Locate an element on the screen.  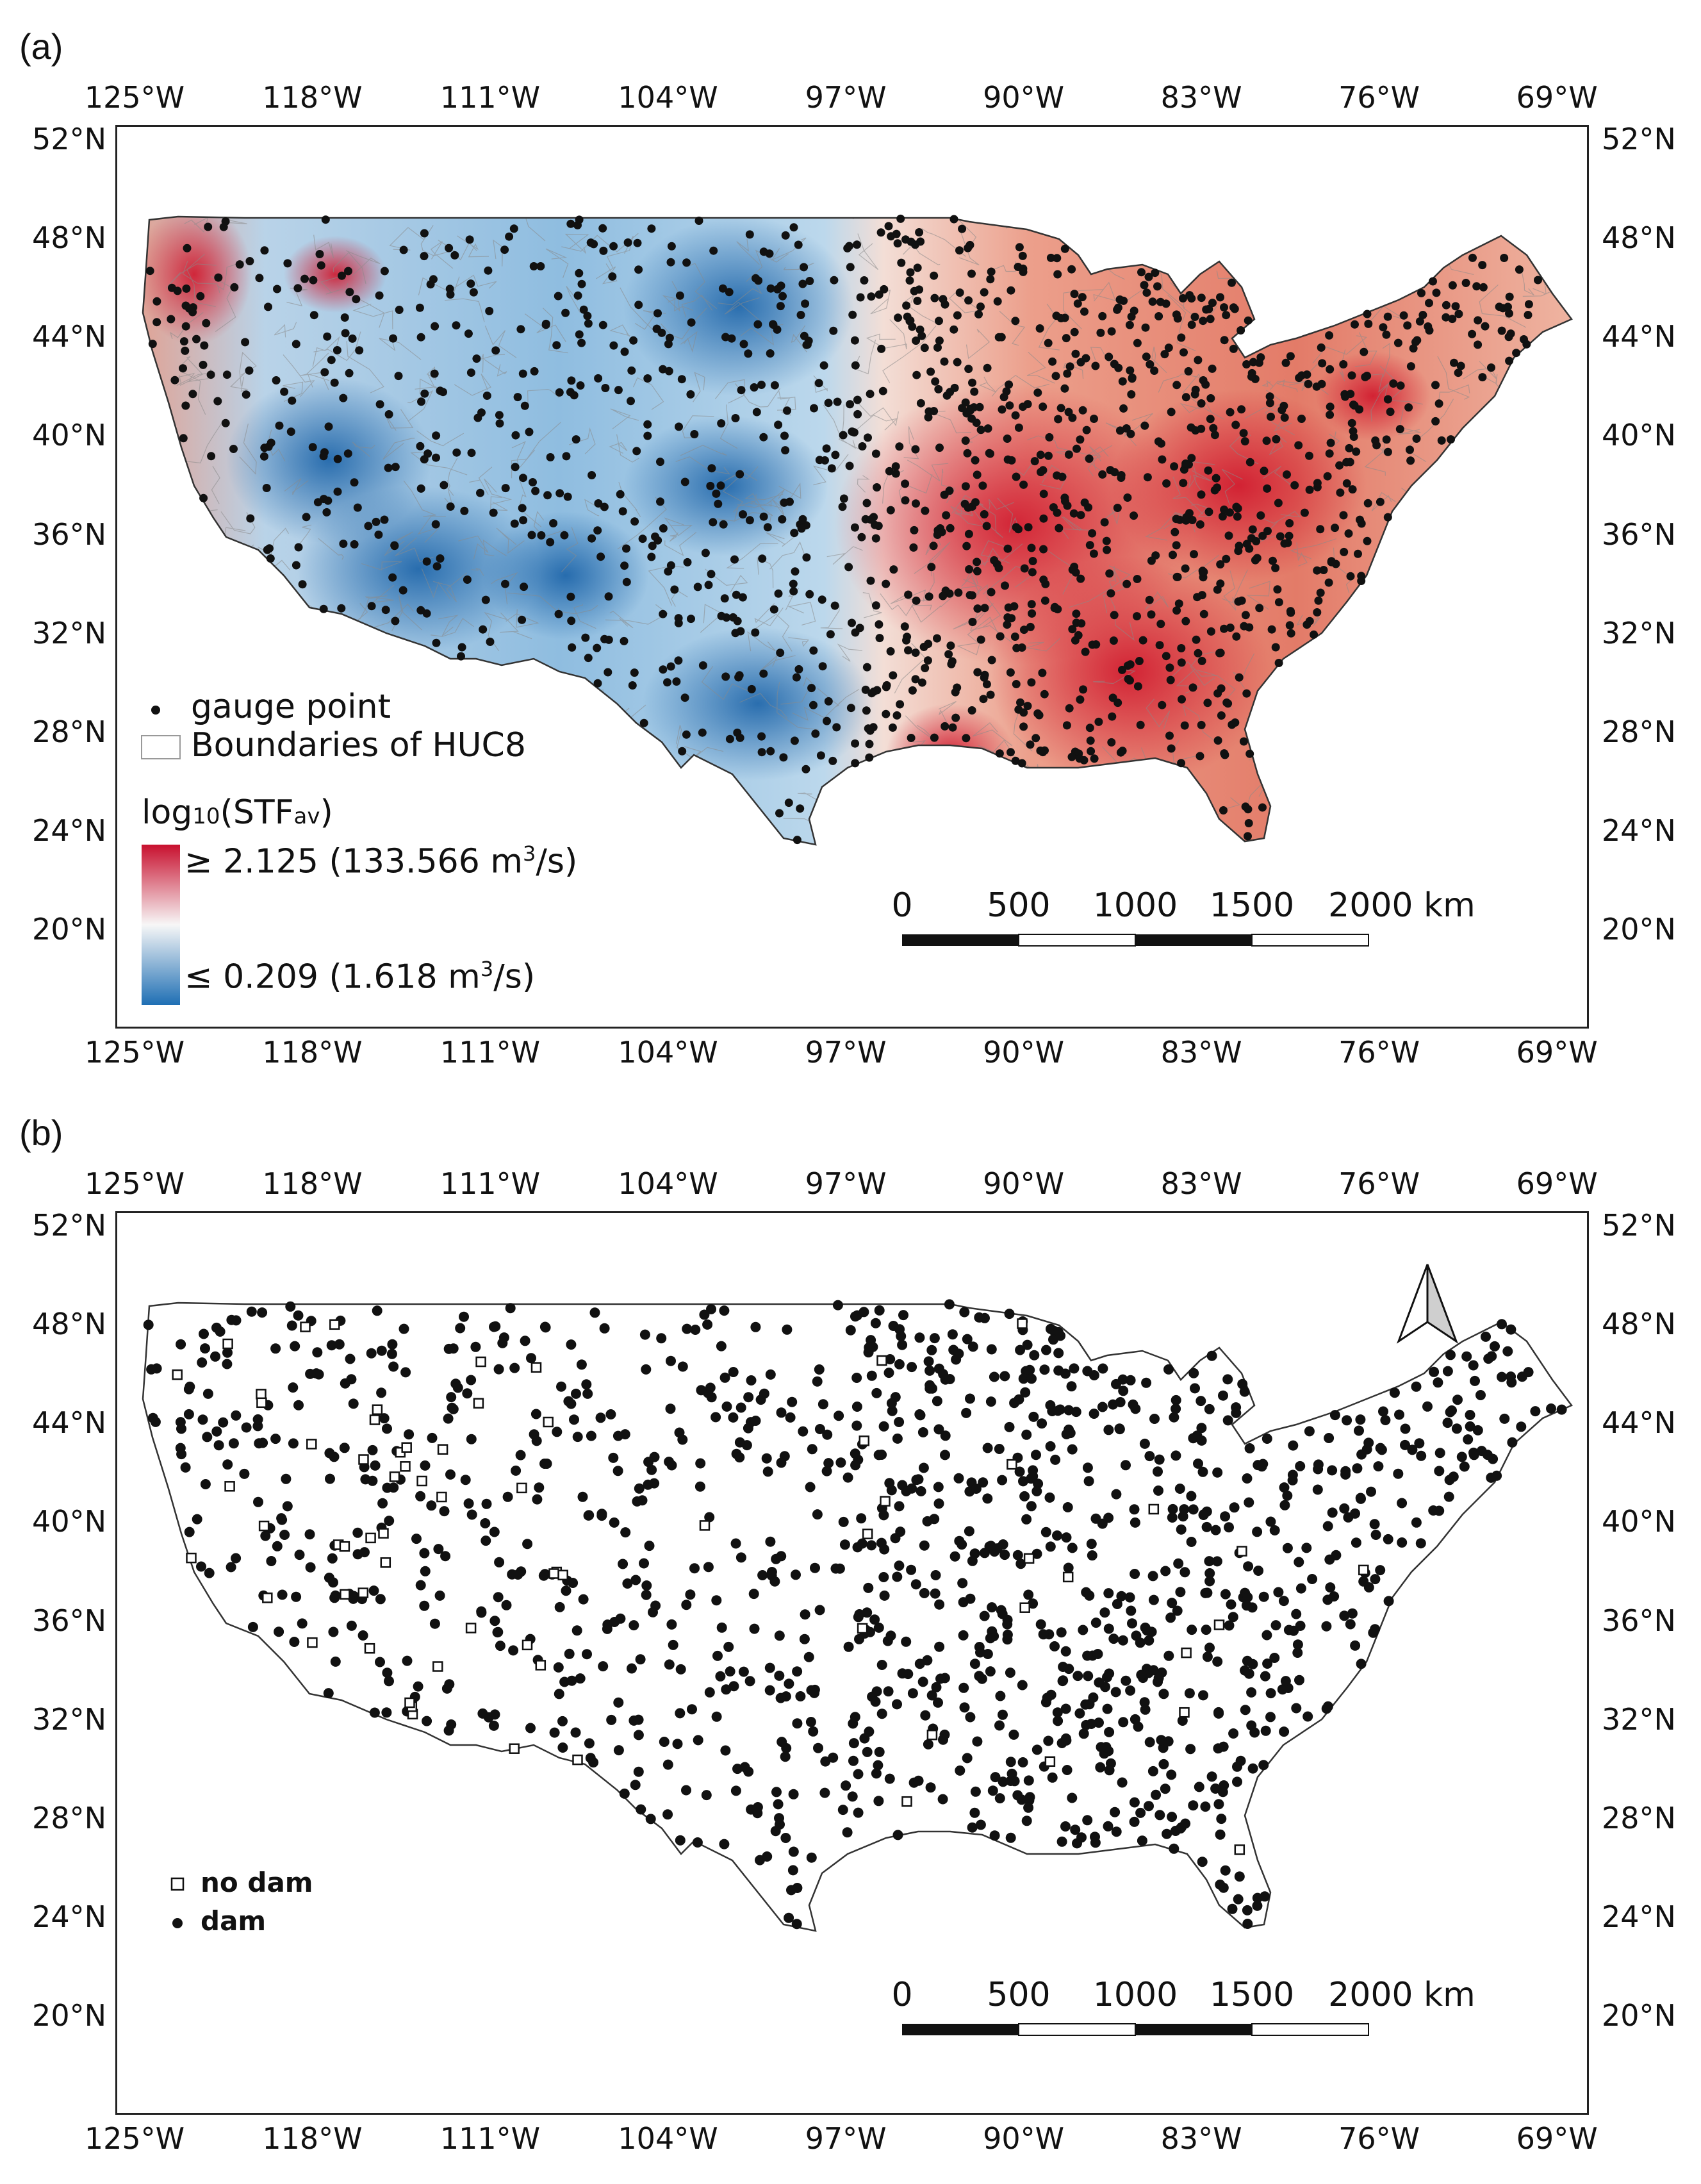
scale-label: 1500 is located at coordinates (1252, 906).